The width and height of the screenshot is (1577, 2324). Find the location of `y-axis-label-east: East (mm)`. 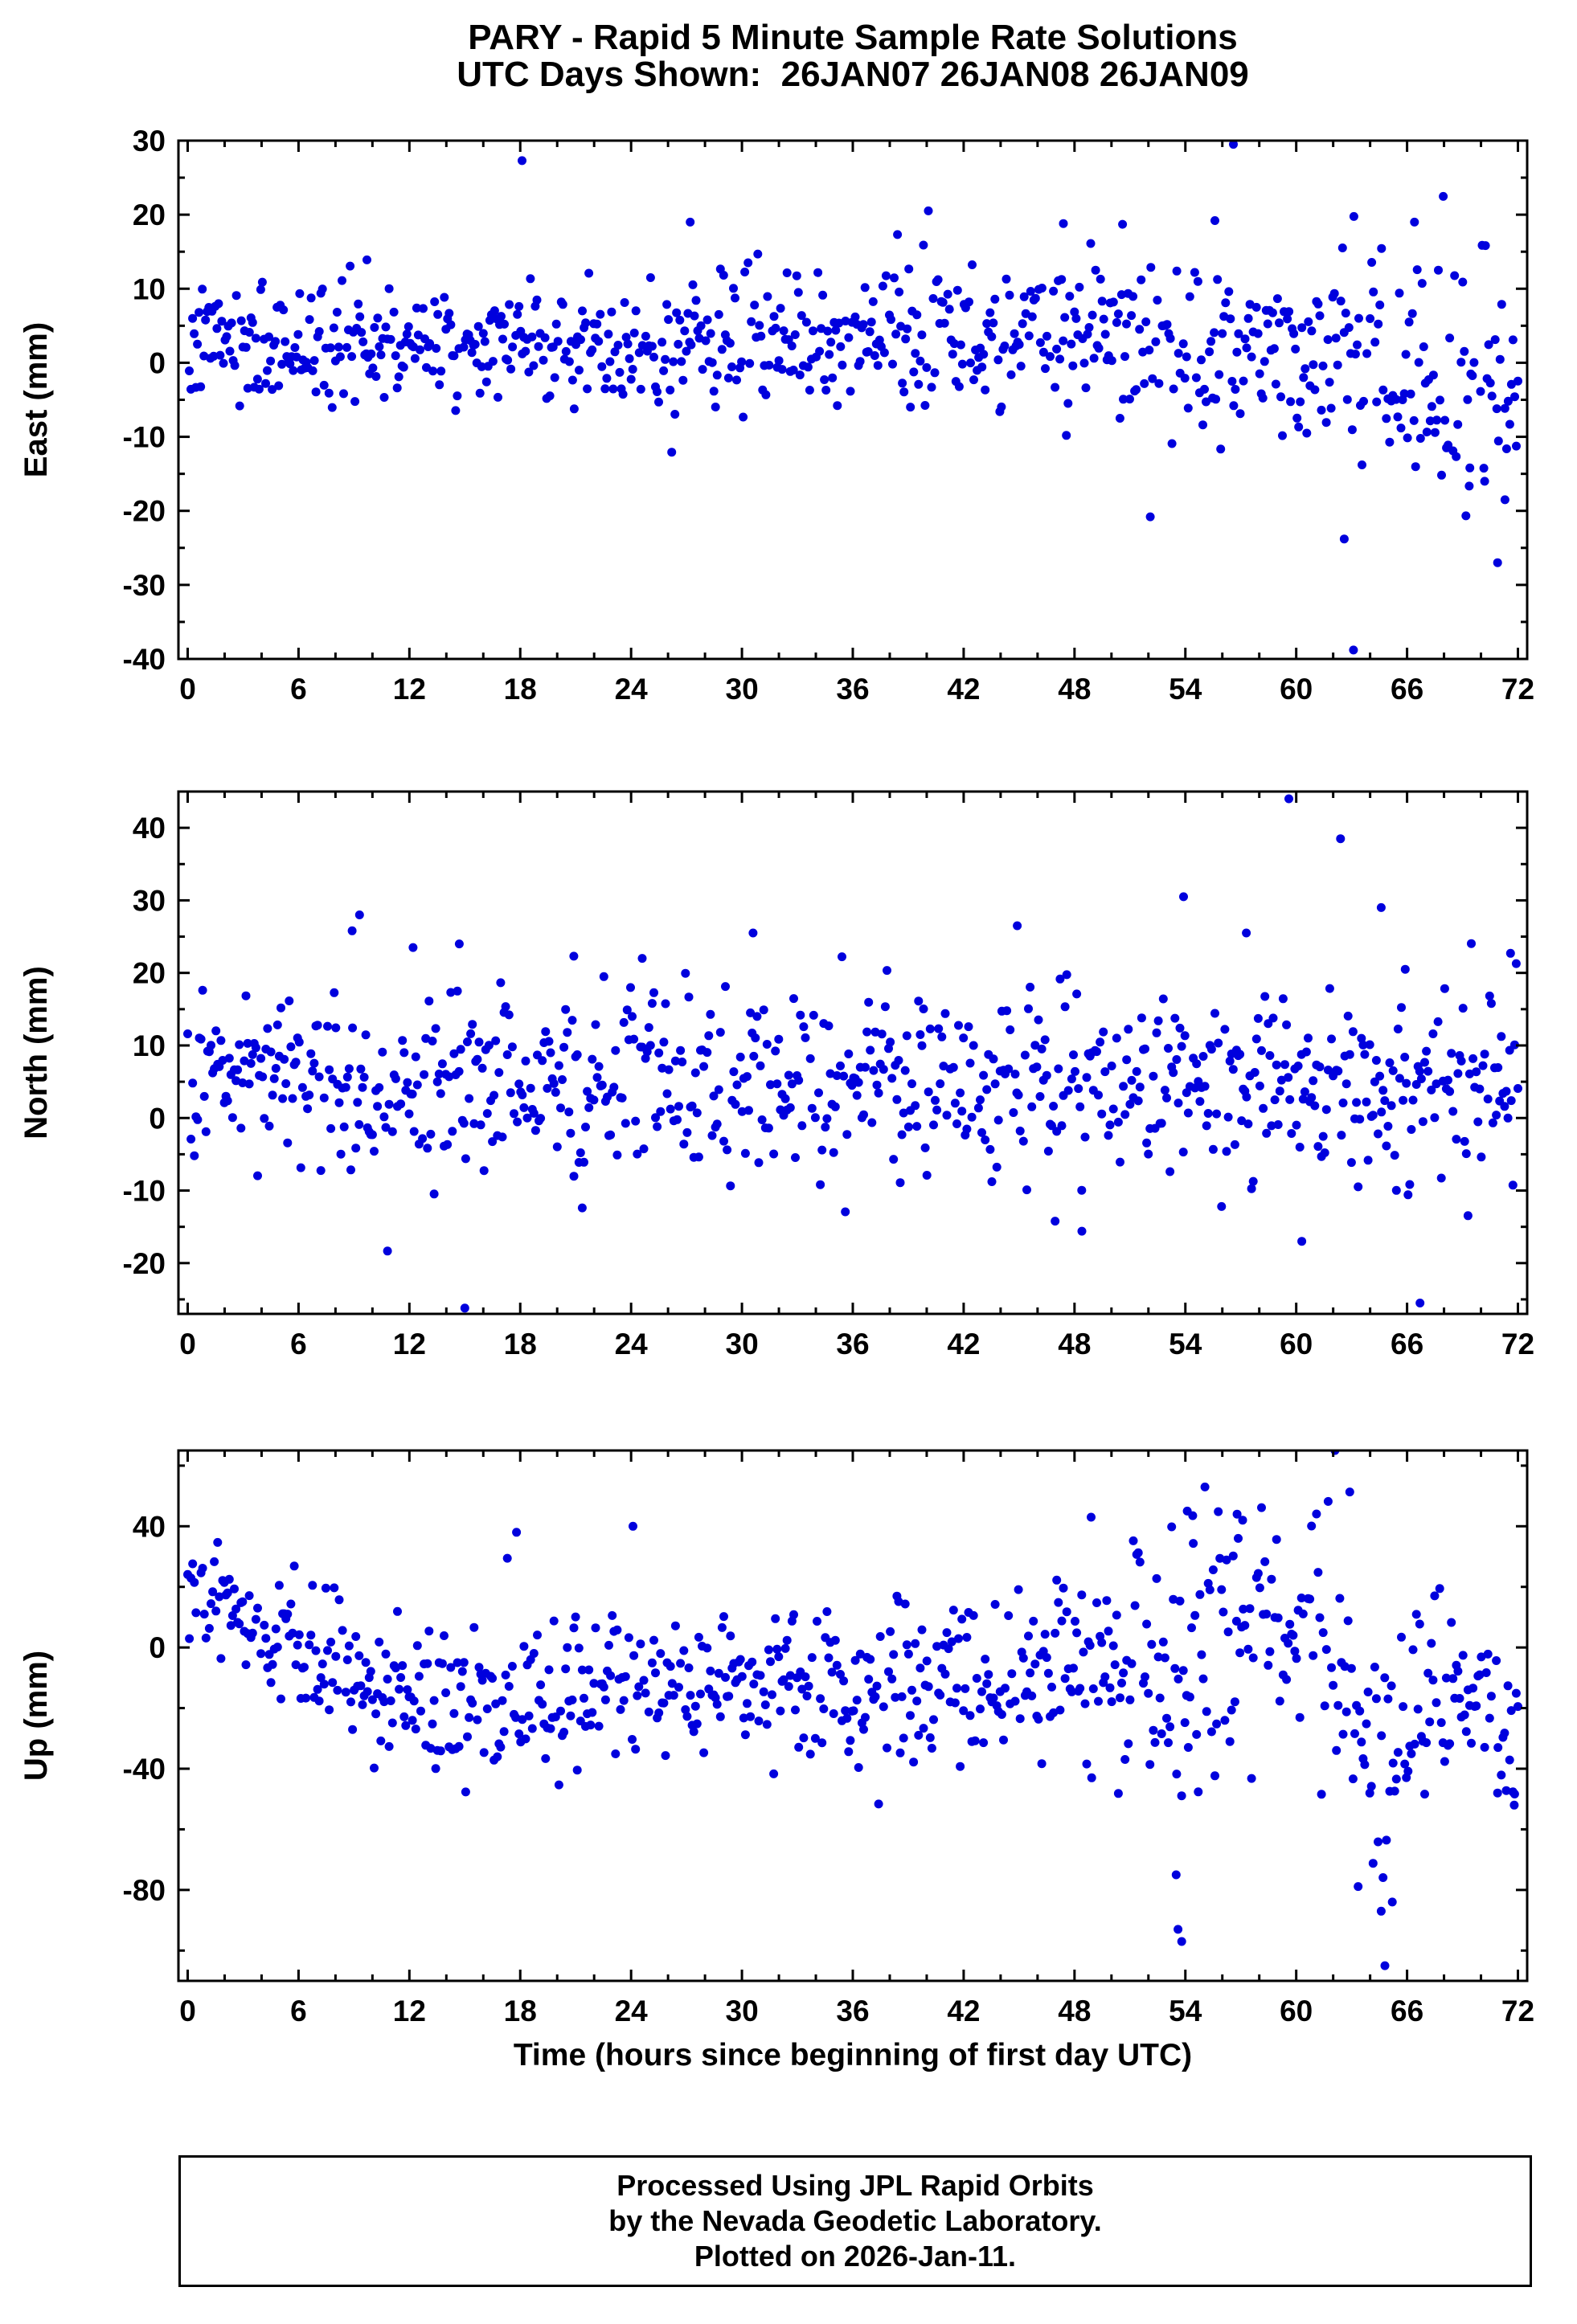

y-axis-label-east: East (mm) is located at coordinates (36, 400).